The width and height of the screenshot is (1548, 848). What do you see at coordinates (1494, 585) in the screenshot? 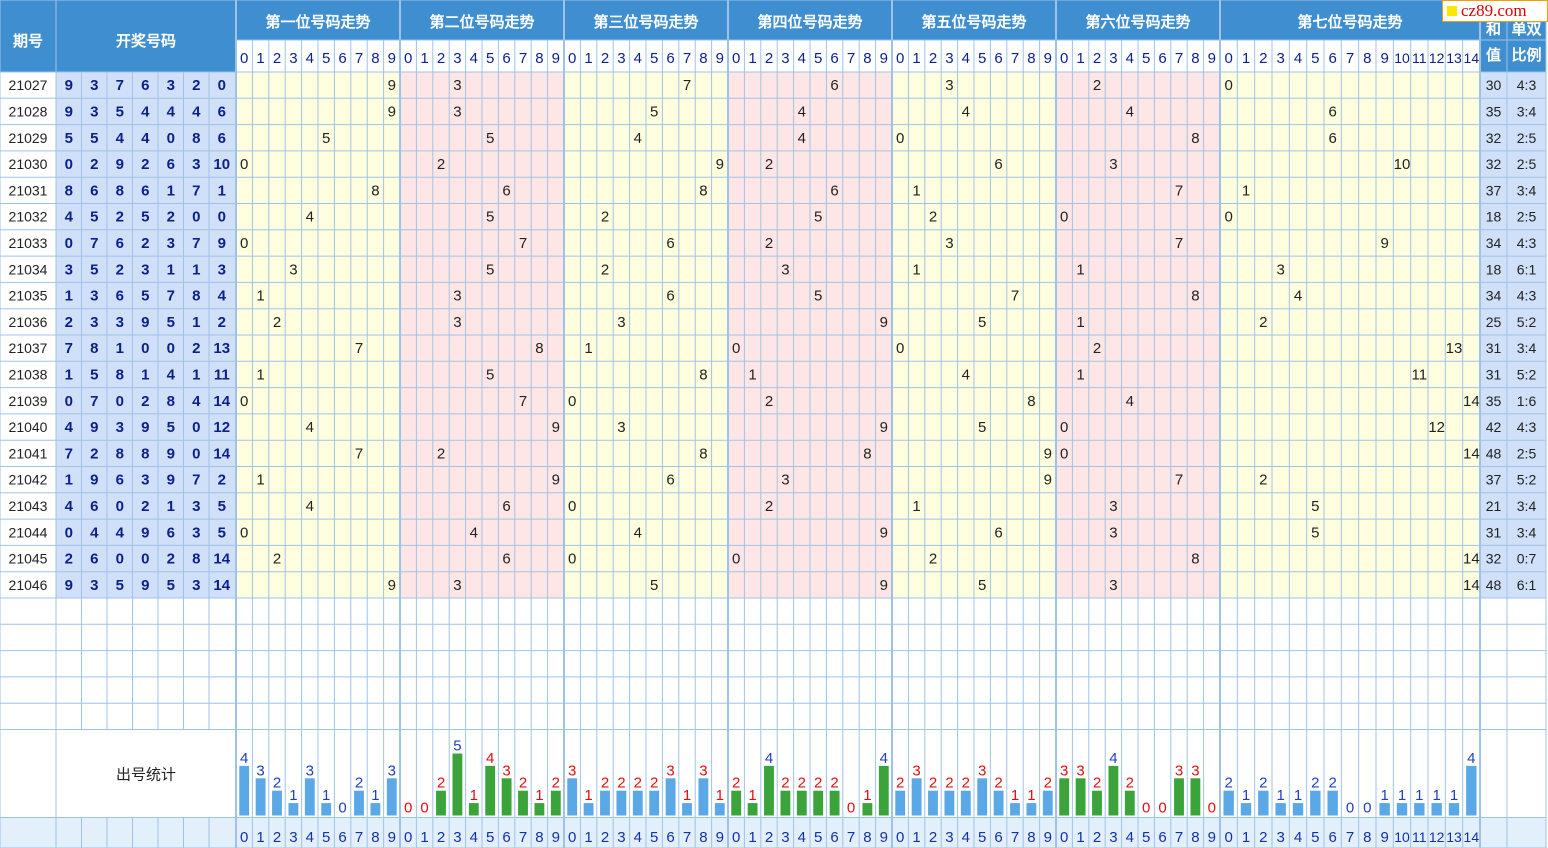
I see `row-sum: 48` at bounding box center [1494, 585].